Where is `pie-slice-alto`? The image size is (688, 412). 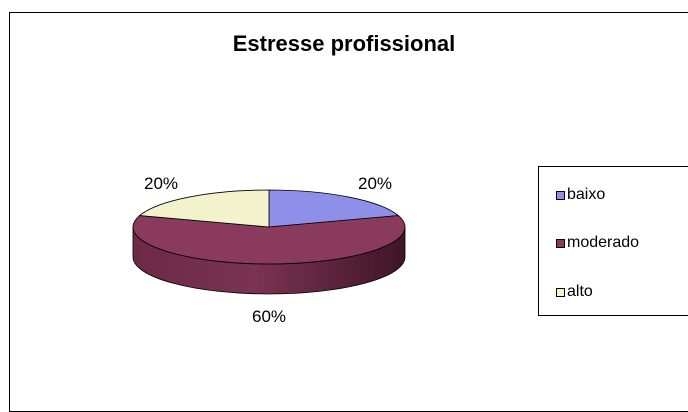 pie-slice-alto is located at coordinates (204, 208).